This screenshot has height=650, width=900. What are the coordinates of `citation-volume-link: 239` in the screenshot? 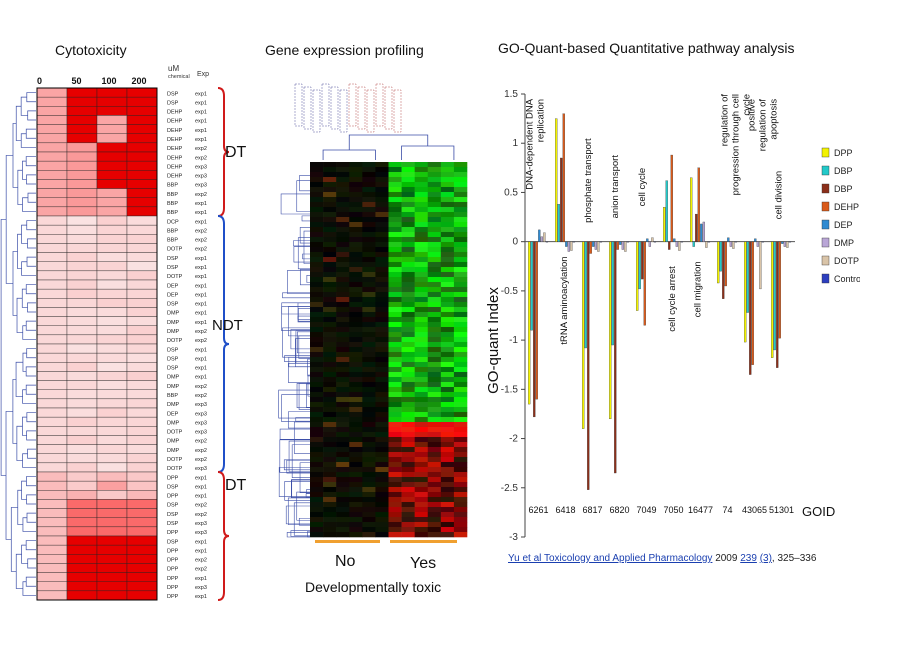 It's located at (748, 558).